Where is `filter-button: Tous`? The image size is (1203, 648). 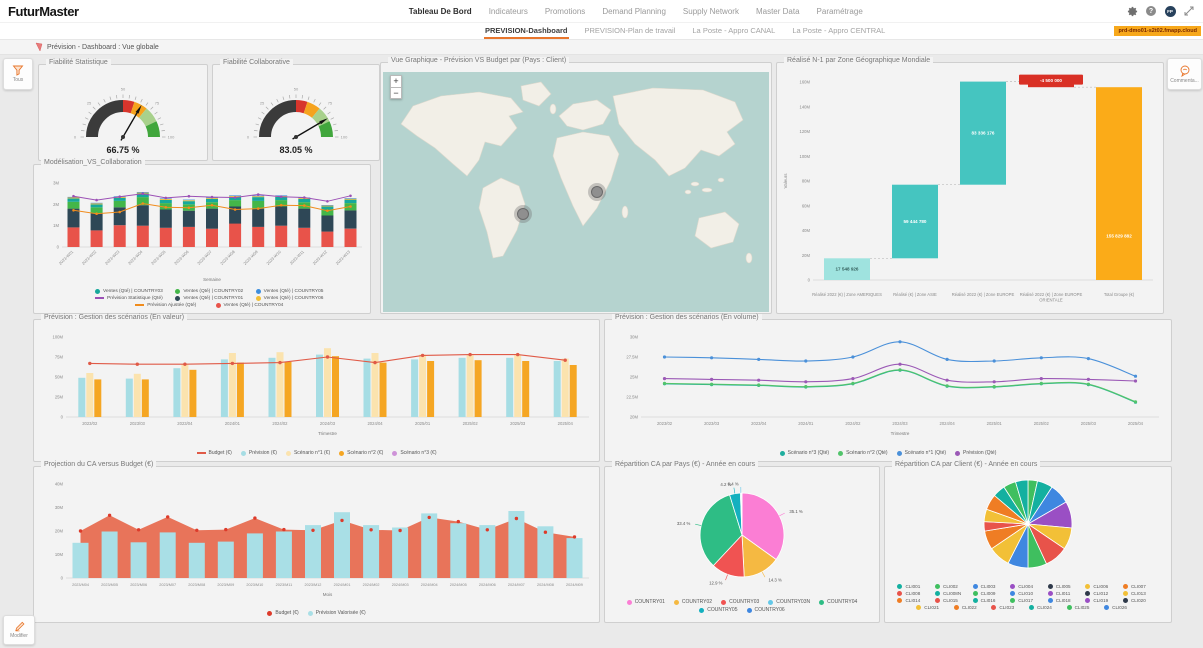 filter-button: Tous is located at coordinates (18, 74).